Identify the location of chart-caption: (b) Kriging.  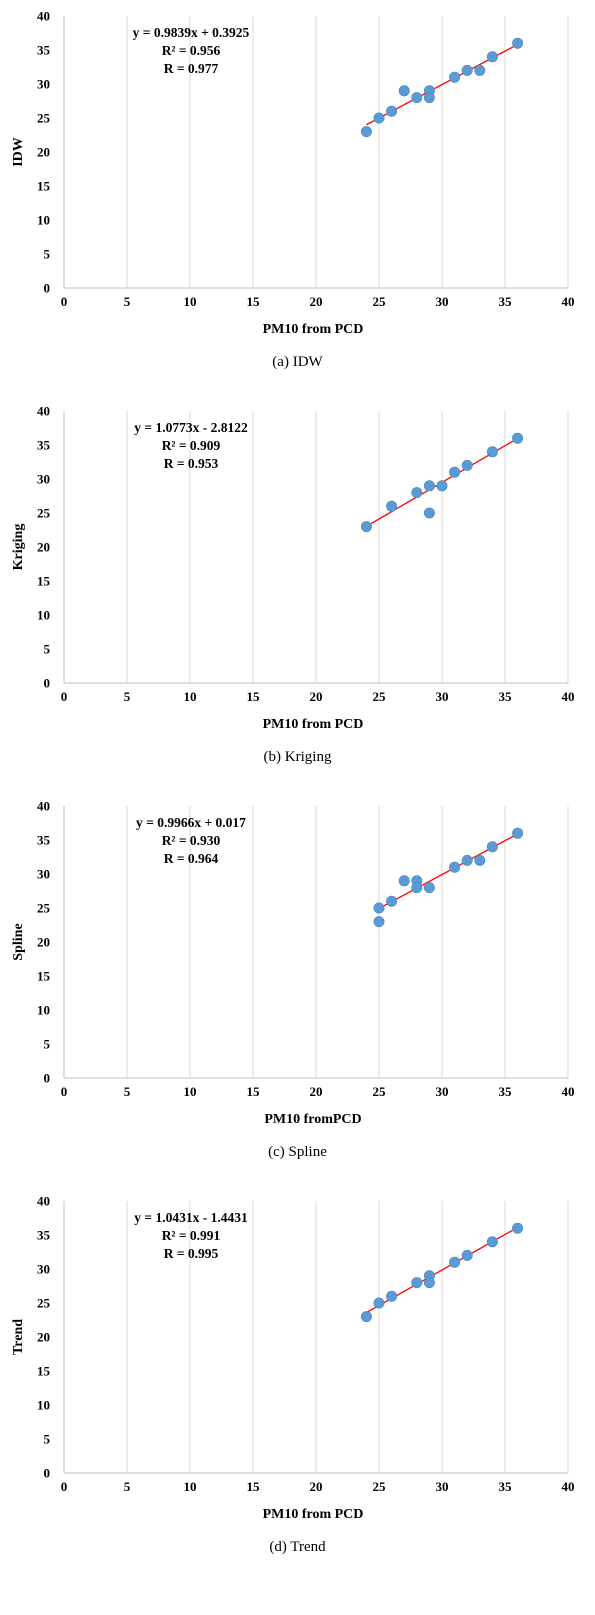
(297, 757).